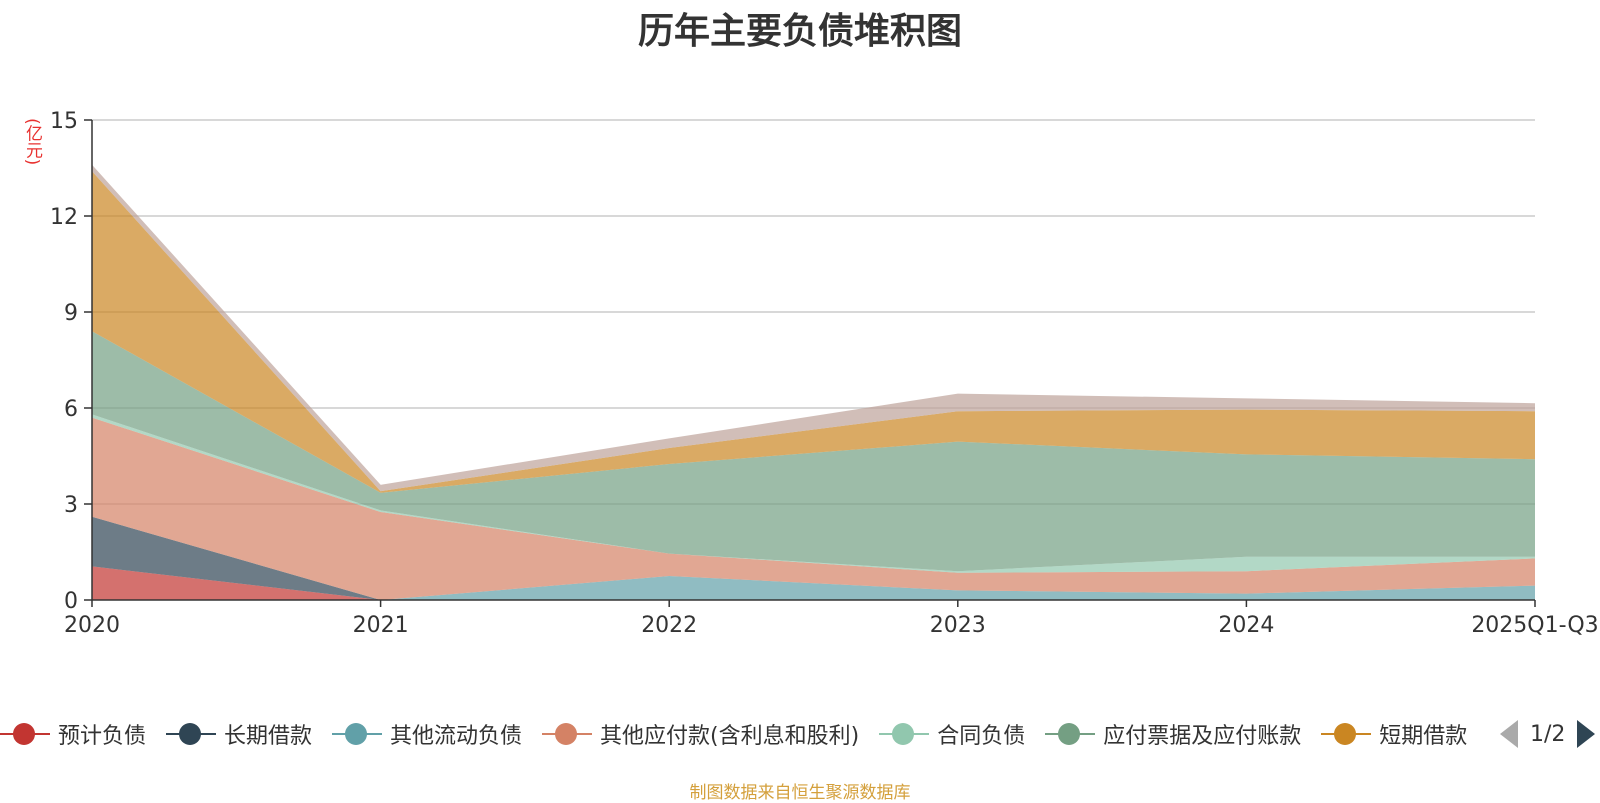 The height and width of the screenshot is (803, 1600). I want to click on legend-label: 预计负债, so click(102, 736).